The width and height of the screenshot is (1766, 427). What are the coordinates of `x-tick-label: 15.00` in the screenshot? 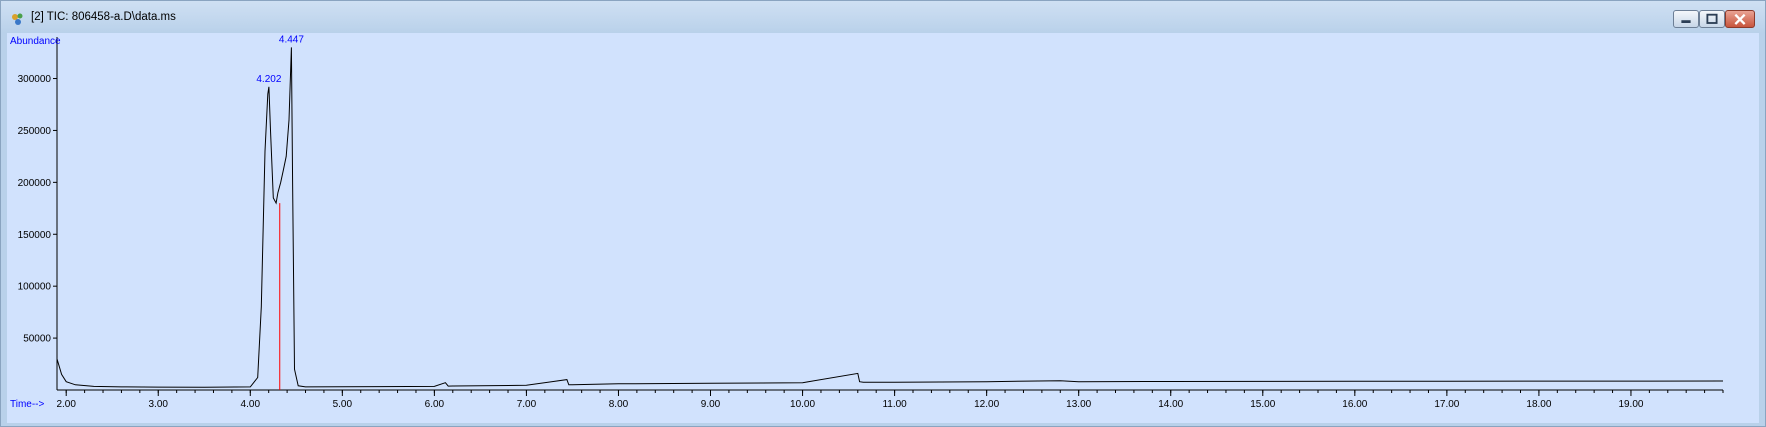 It's located at (1262, 404).